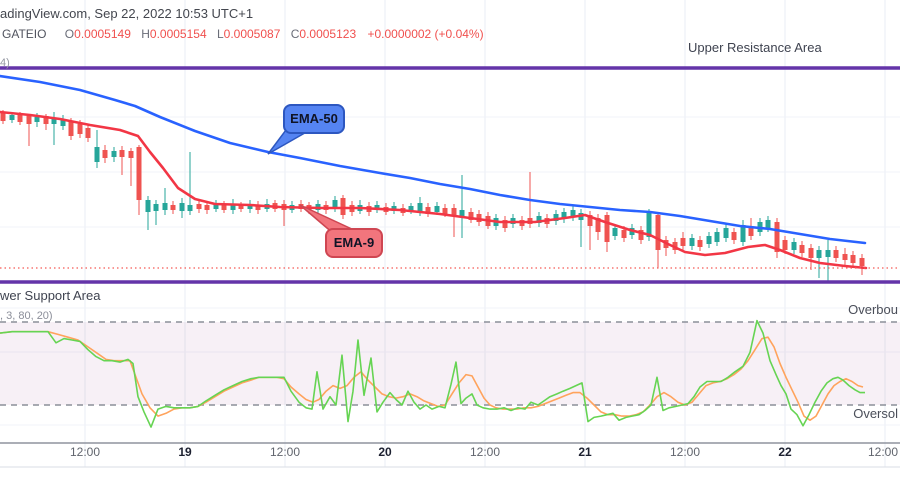 This screenshot has width=900, height=500. I want to click on overbought-label: Overbou, so click(873, 309).